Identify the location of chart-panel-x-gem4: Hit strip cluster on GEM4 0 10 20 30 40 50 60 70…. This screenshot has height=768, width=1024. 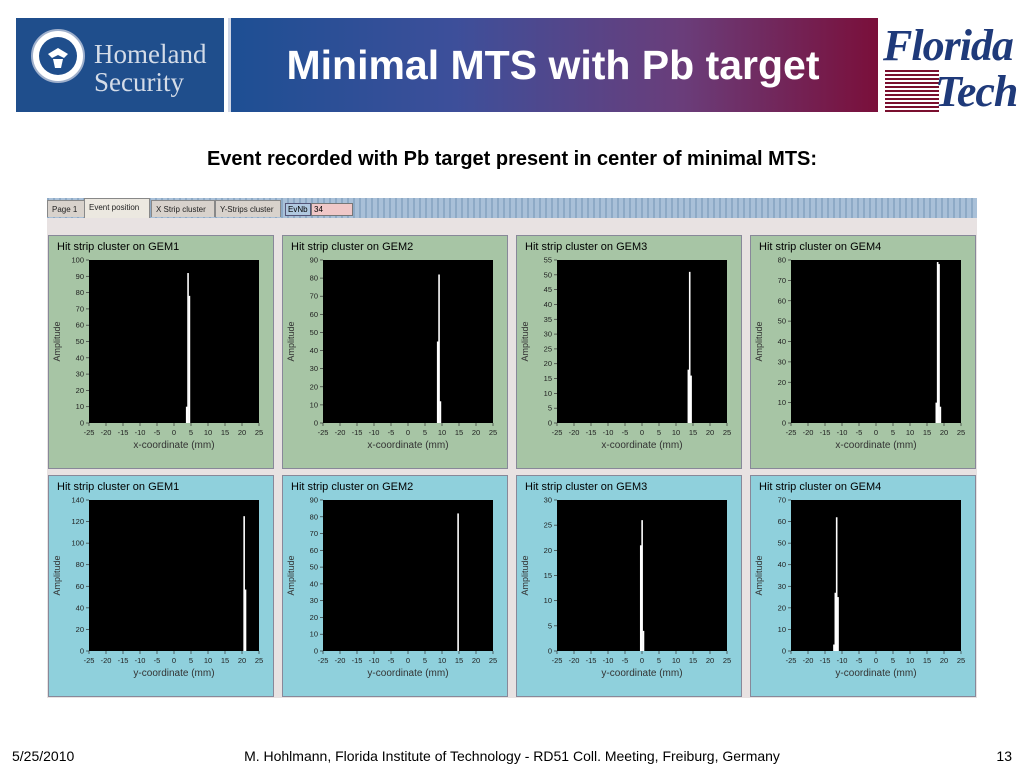
(863, 352).